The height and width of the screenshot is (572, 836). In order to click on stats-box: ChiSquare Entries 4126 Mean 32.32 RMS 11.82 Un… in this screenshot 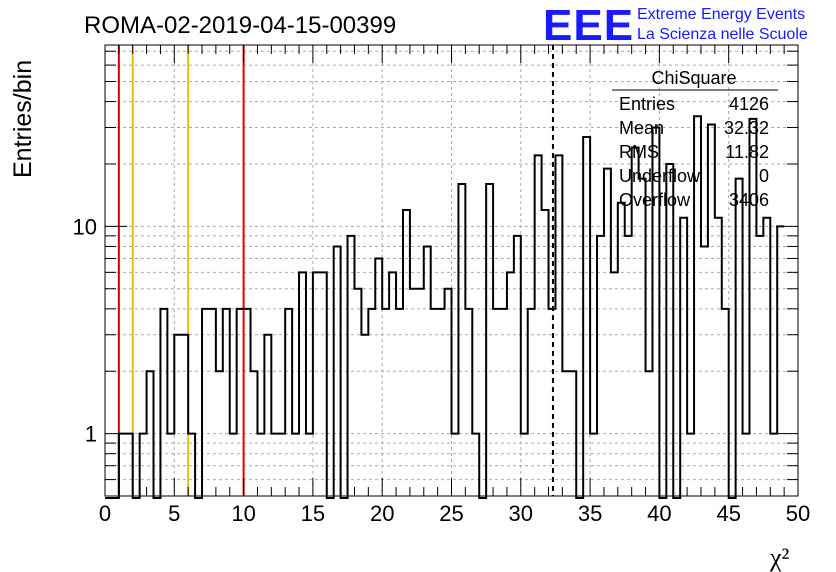, I will do `click(695, 139)`.